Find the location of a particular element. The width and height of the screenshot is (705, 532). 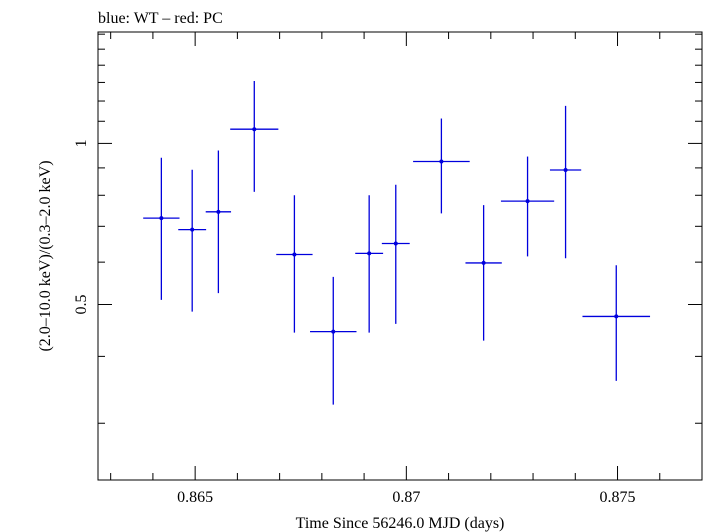

x-tick-label: 0.865 is located at coordinates (195, 497).